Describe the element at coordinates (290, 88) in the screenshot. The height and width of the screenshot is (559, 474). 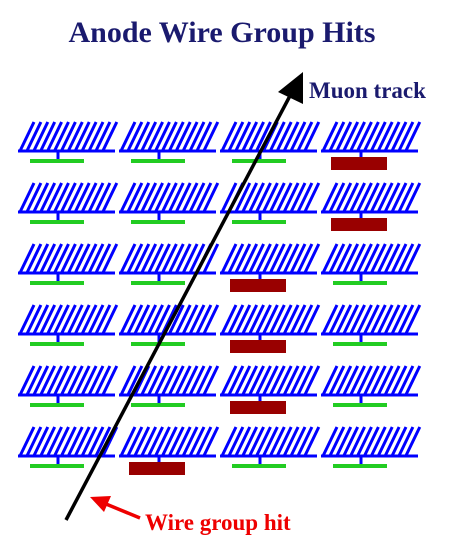
I see `up-right-arrowhead-icon` at that location.